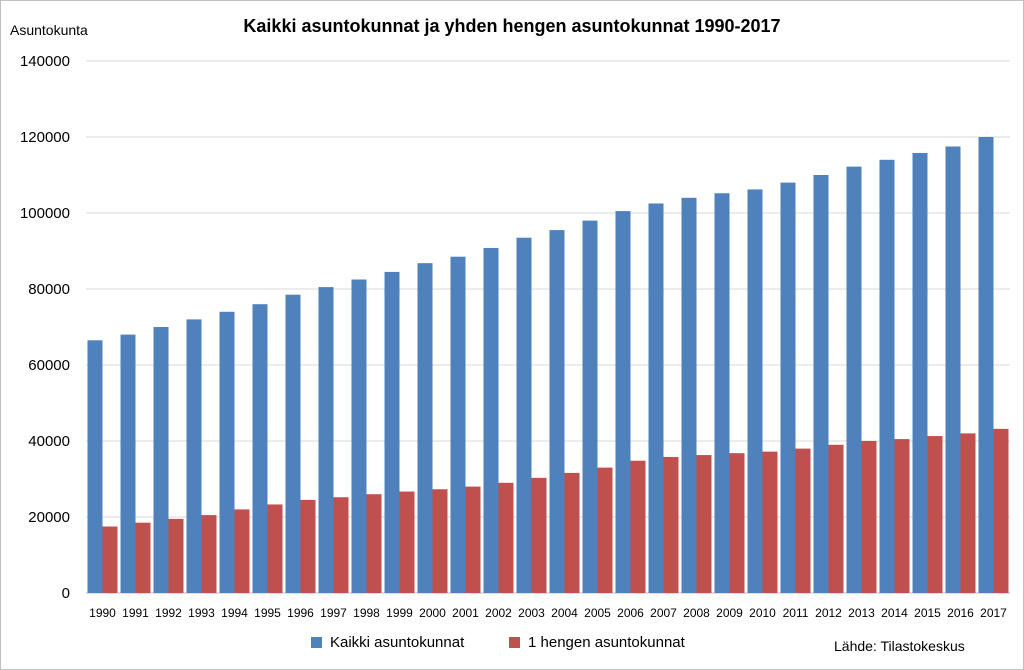 The height and width of the screenshot is (670, 1024). I want to click on bar-series-1-1993, so click(194, 456).